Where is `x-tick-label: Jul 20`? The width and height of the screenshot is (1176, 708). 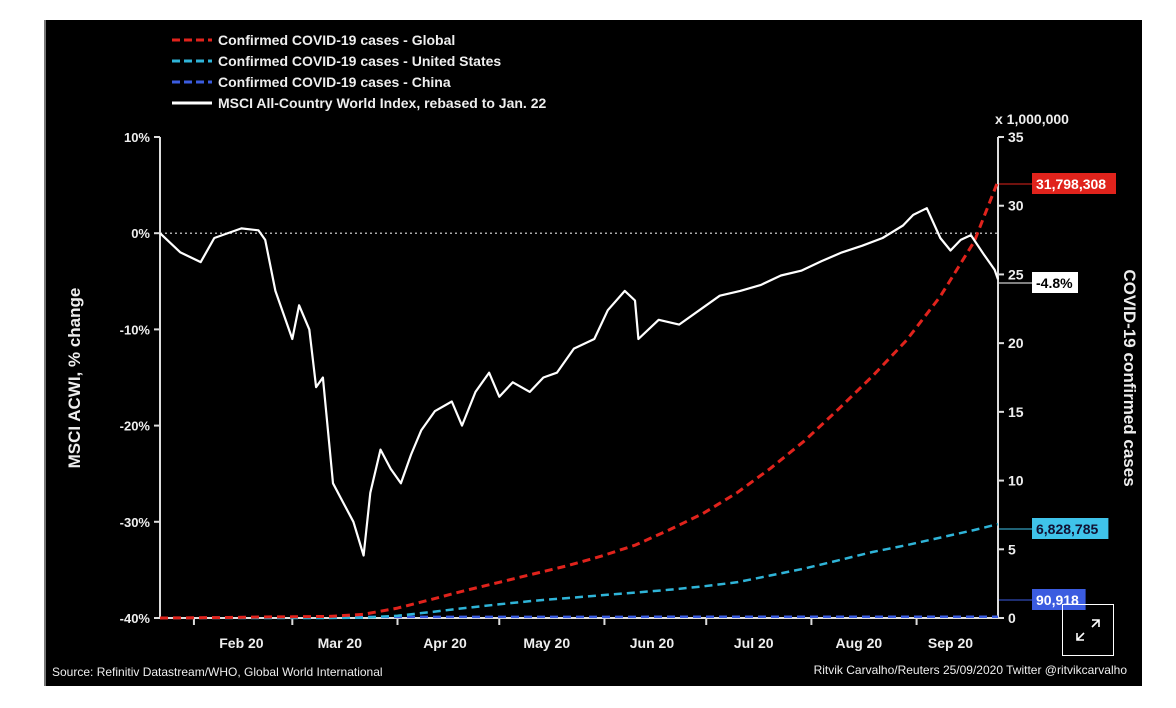
x-tick-label: Jul 20 is located at coordinates (754, 643).